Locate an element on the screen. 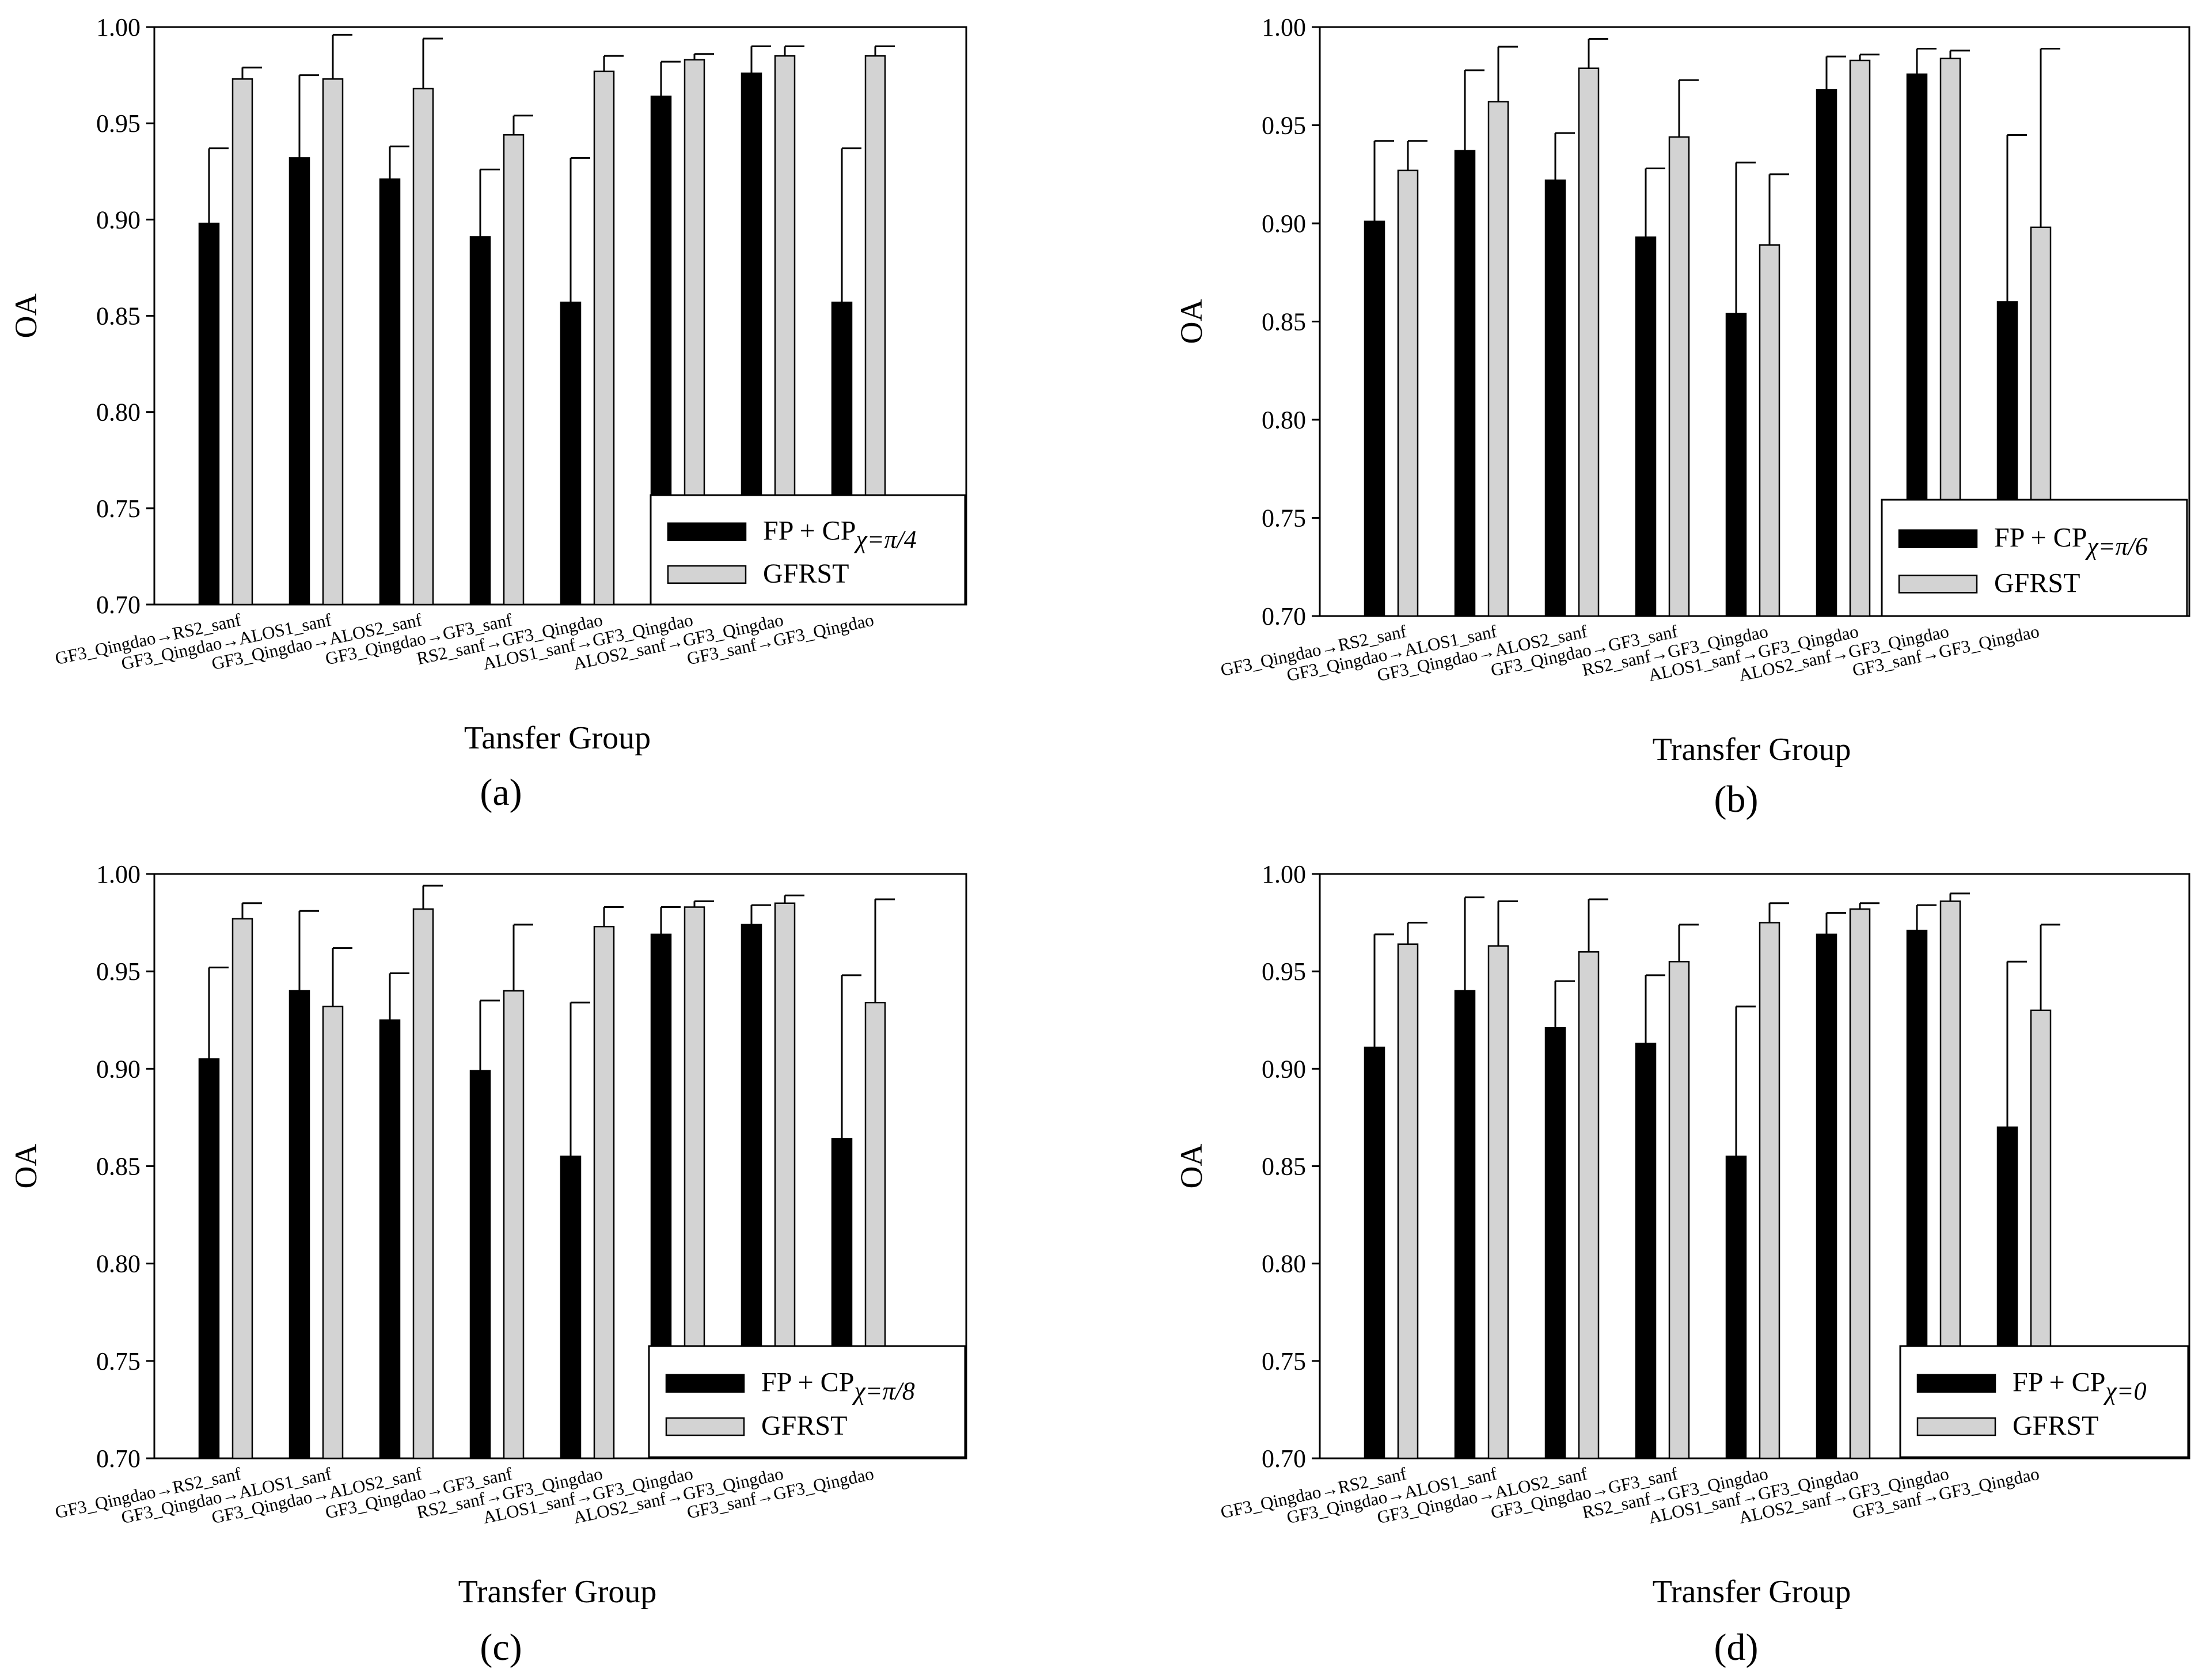  x-axis-label: Tansfer Group is located at coordinates (557, 738).